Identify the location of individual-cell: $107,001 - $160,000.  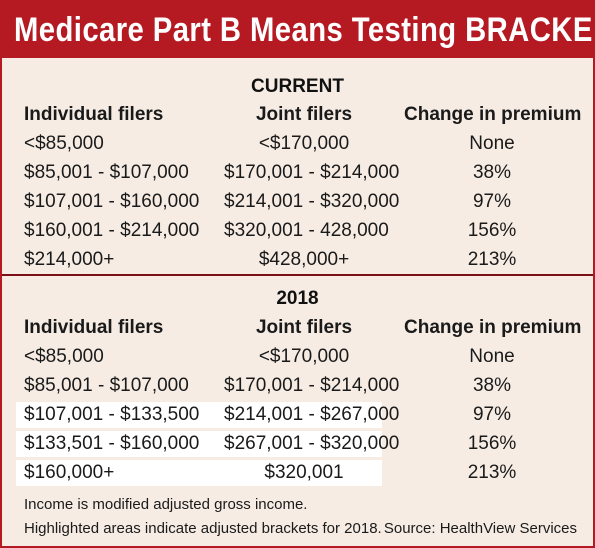
(112, 201).